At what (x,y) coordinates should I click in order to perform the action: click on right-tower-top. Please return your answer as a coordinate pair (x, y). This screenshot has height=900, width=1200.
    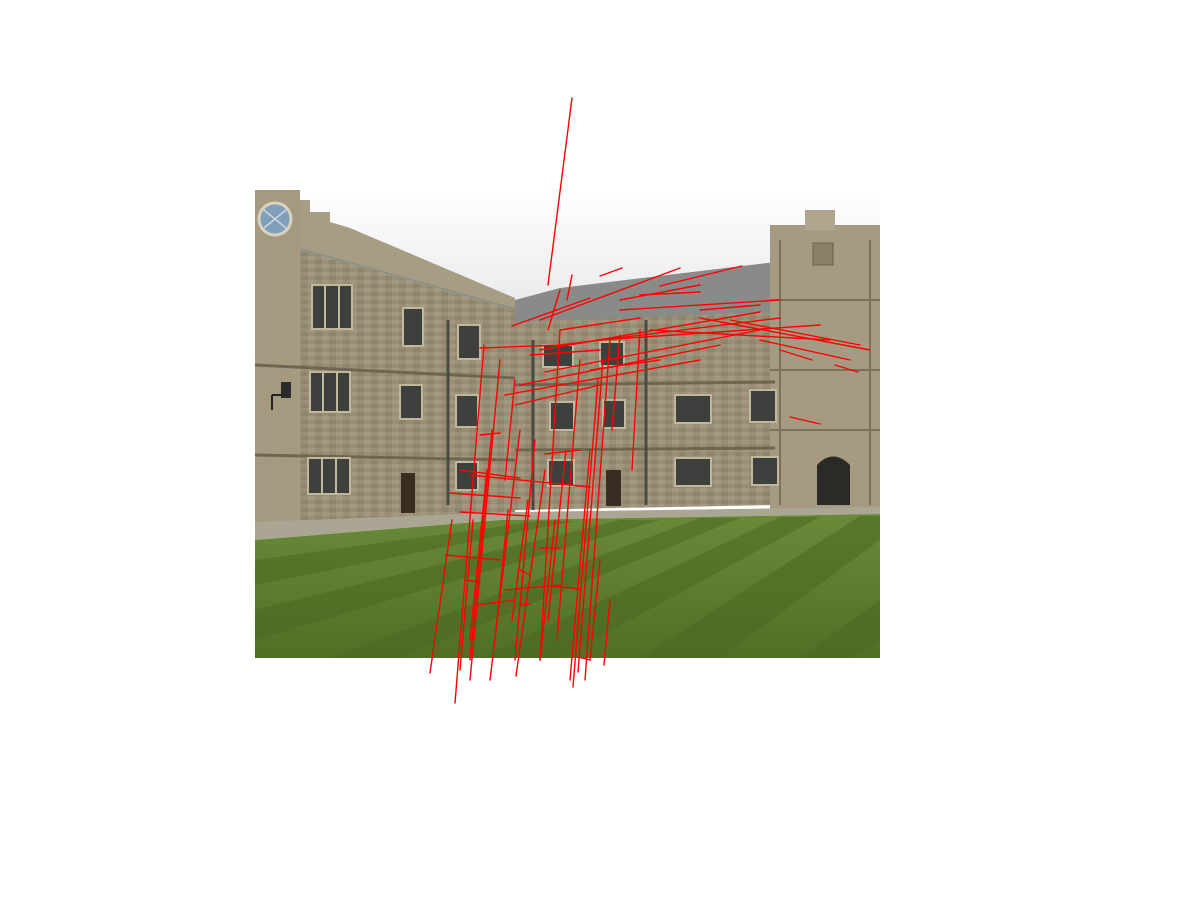
    Looking at the image, I should click on (820, 220).